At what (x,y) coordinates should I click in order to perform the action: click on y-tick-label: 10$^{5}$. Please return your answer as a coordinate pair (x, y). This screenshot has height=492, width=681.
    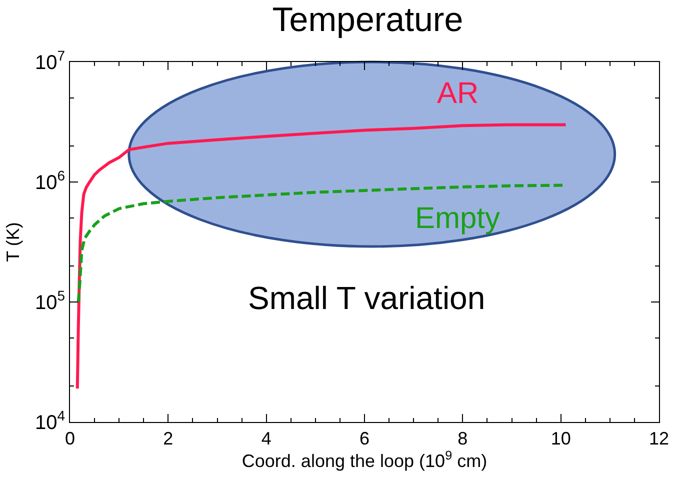
    Looking at the image, I should click on (50, 301).